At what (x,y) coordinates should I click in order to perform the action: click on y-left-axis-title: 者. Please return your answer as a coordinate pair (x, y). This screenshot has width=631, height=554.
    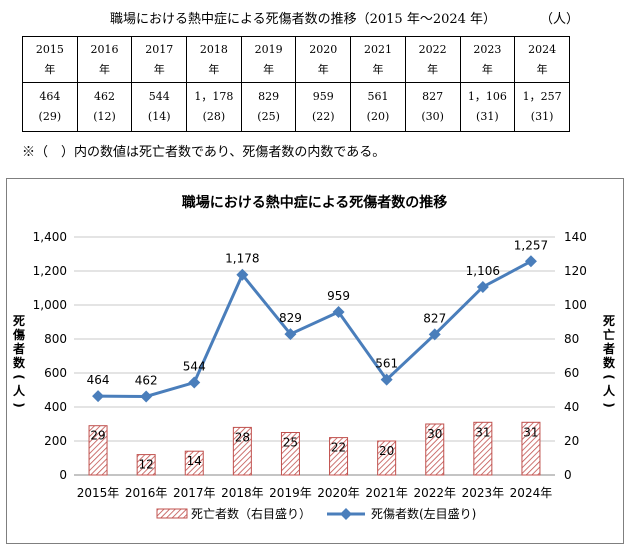
    Looking at the image, I should click on (18, 348).